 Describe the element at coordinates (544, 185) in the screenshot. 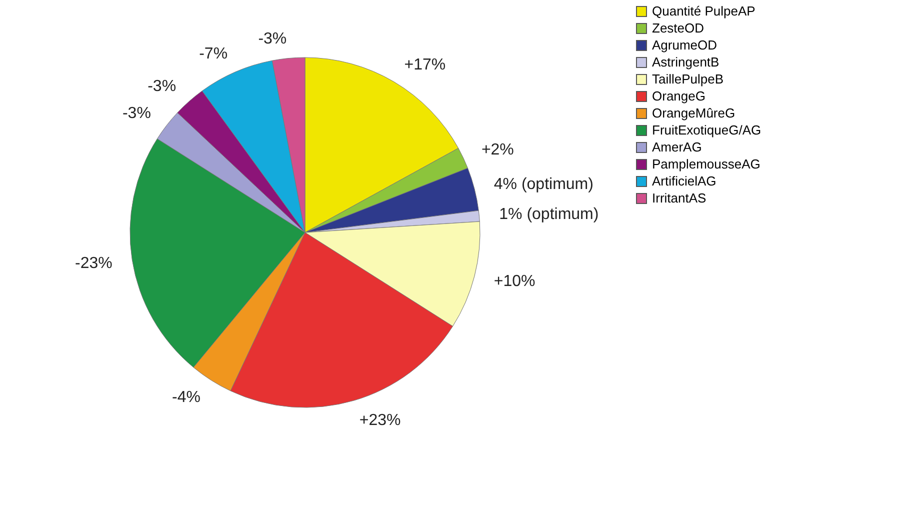

I see `text: 4% (optimum)` at that location.